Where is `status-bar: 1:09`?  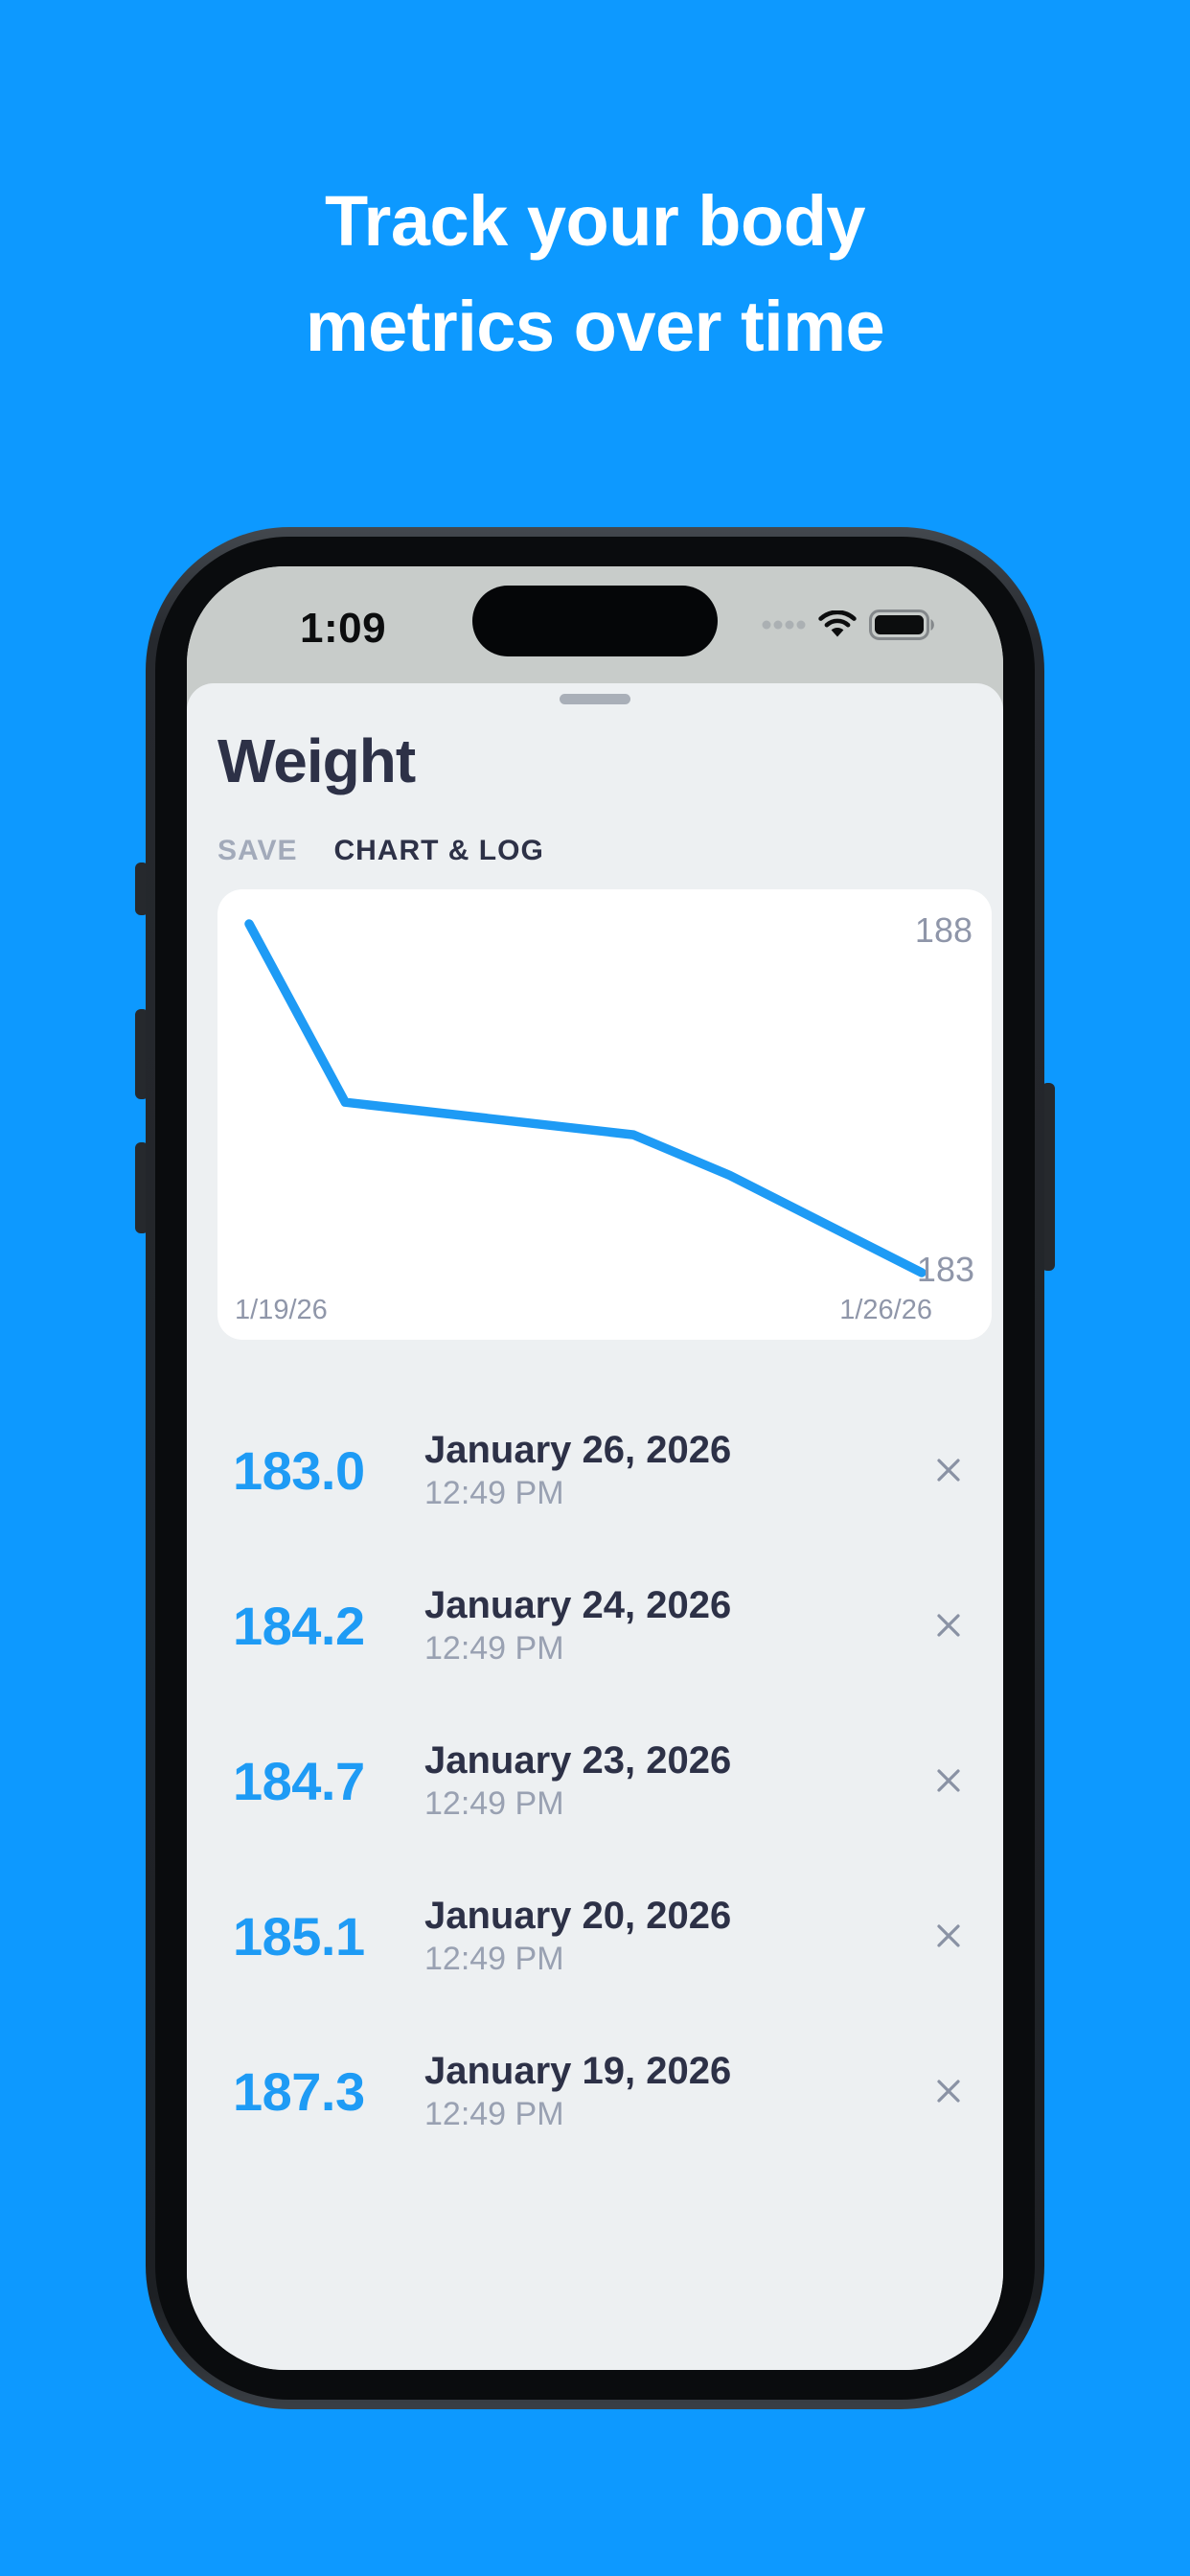
status-bar: 1:09 is located at coordinates (595, 624).